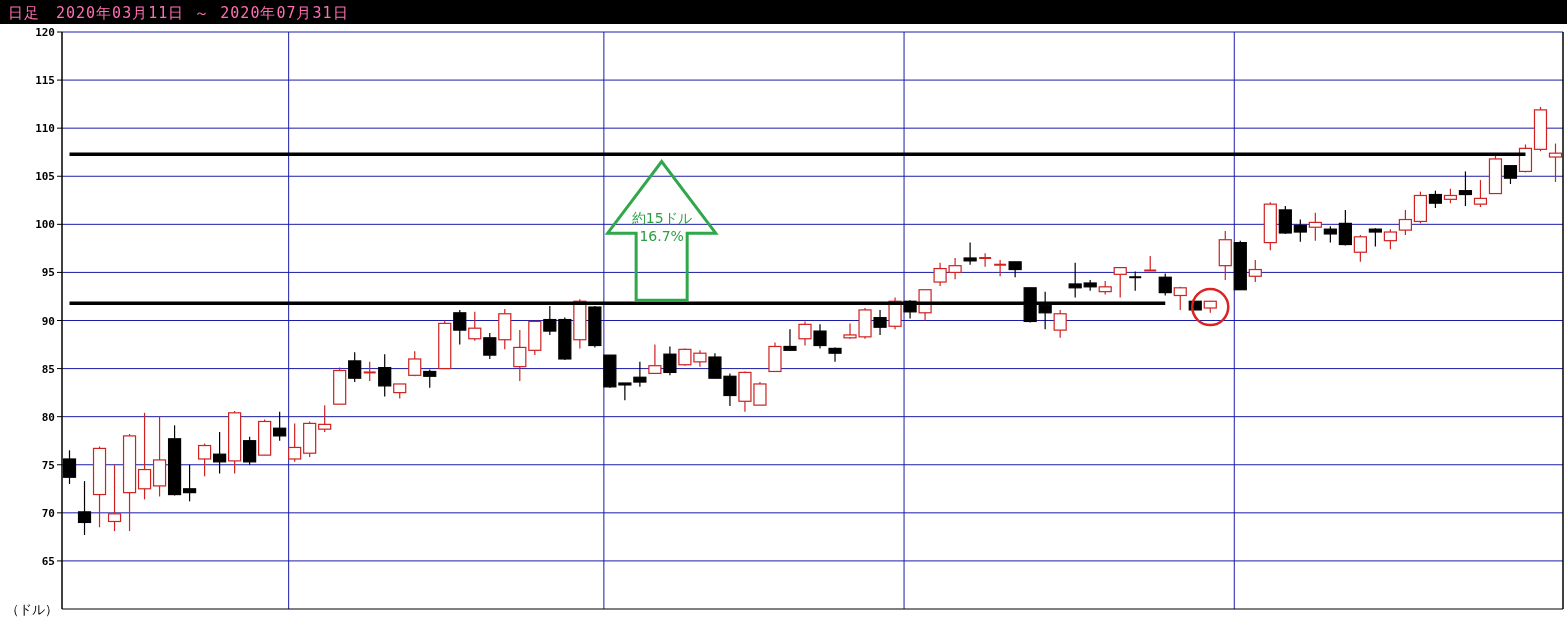  I want to click on y-tick-label: 120, so click(45, 32).